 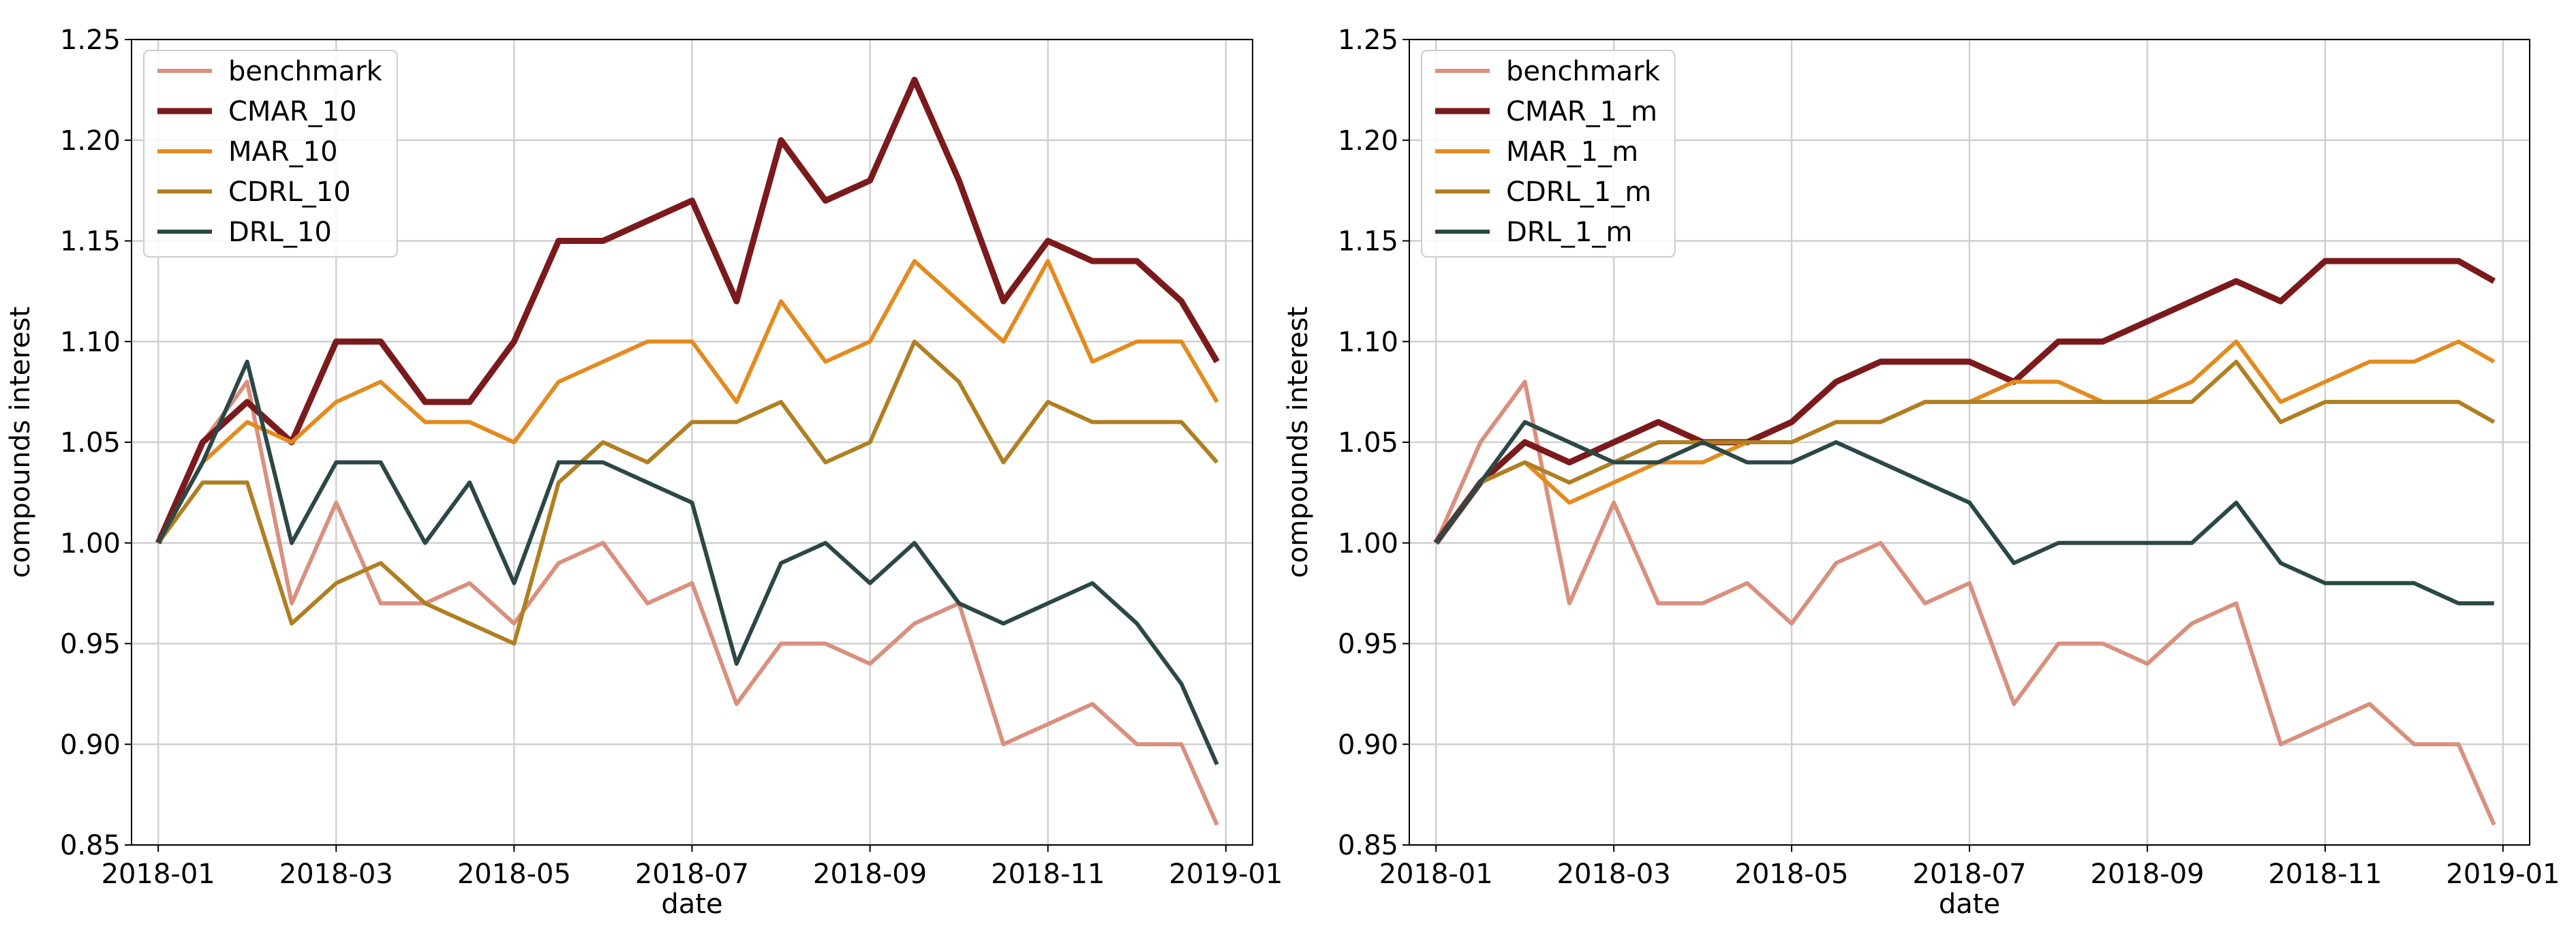 I want to click on legend-label: CDRL_10, so click(x=289, y=192).